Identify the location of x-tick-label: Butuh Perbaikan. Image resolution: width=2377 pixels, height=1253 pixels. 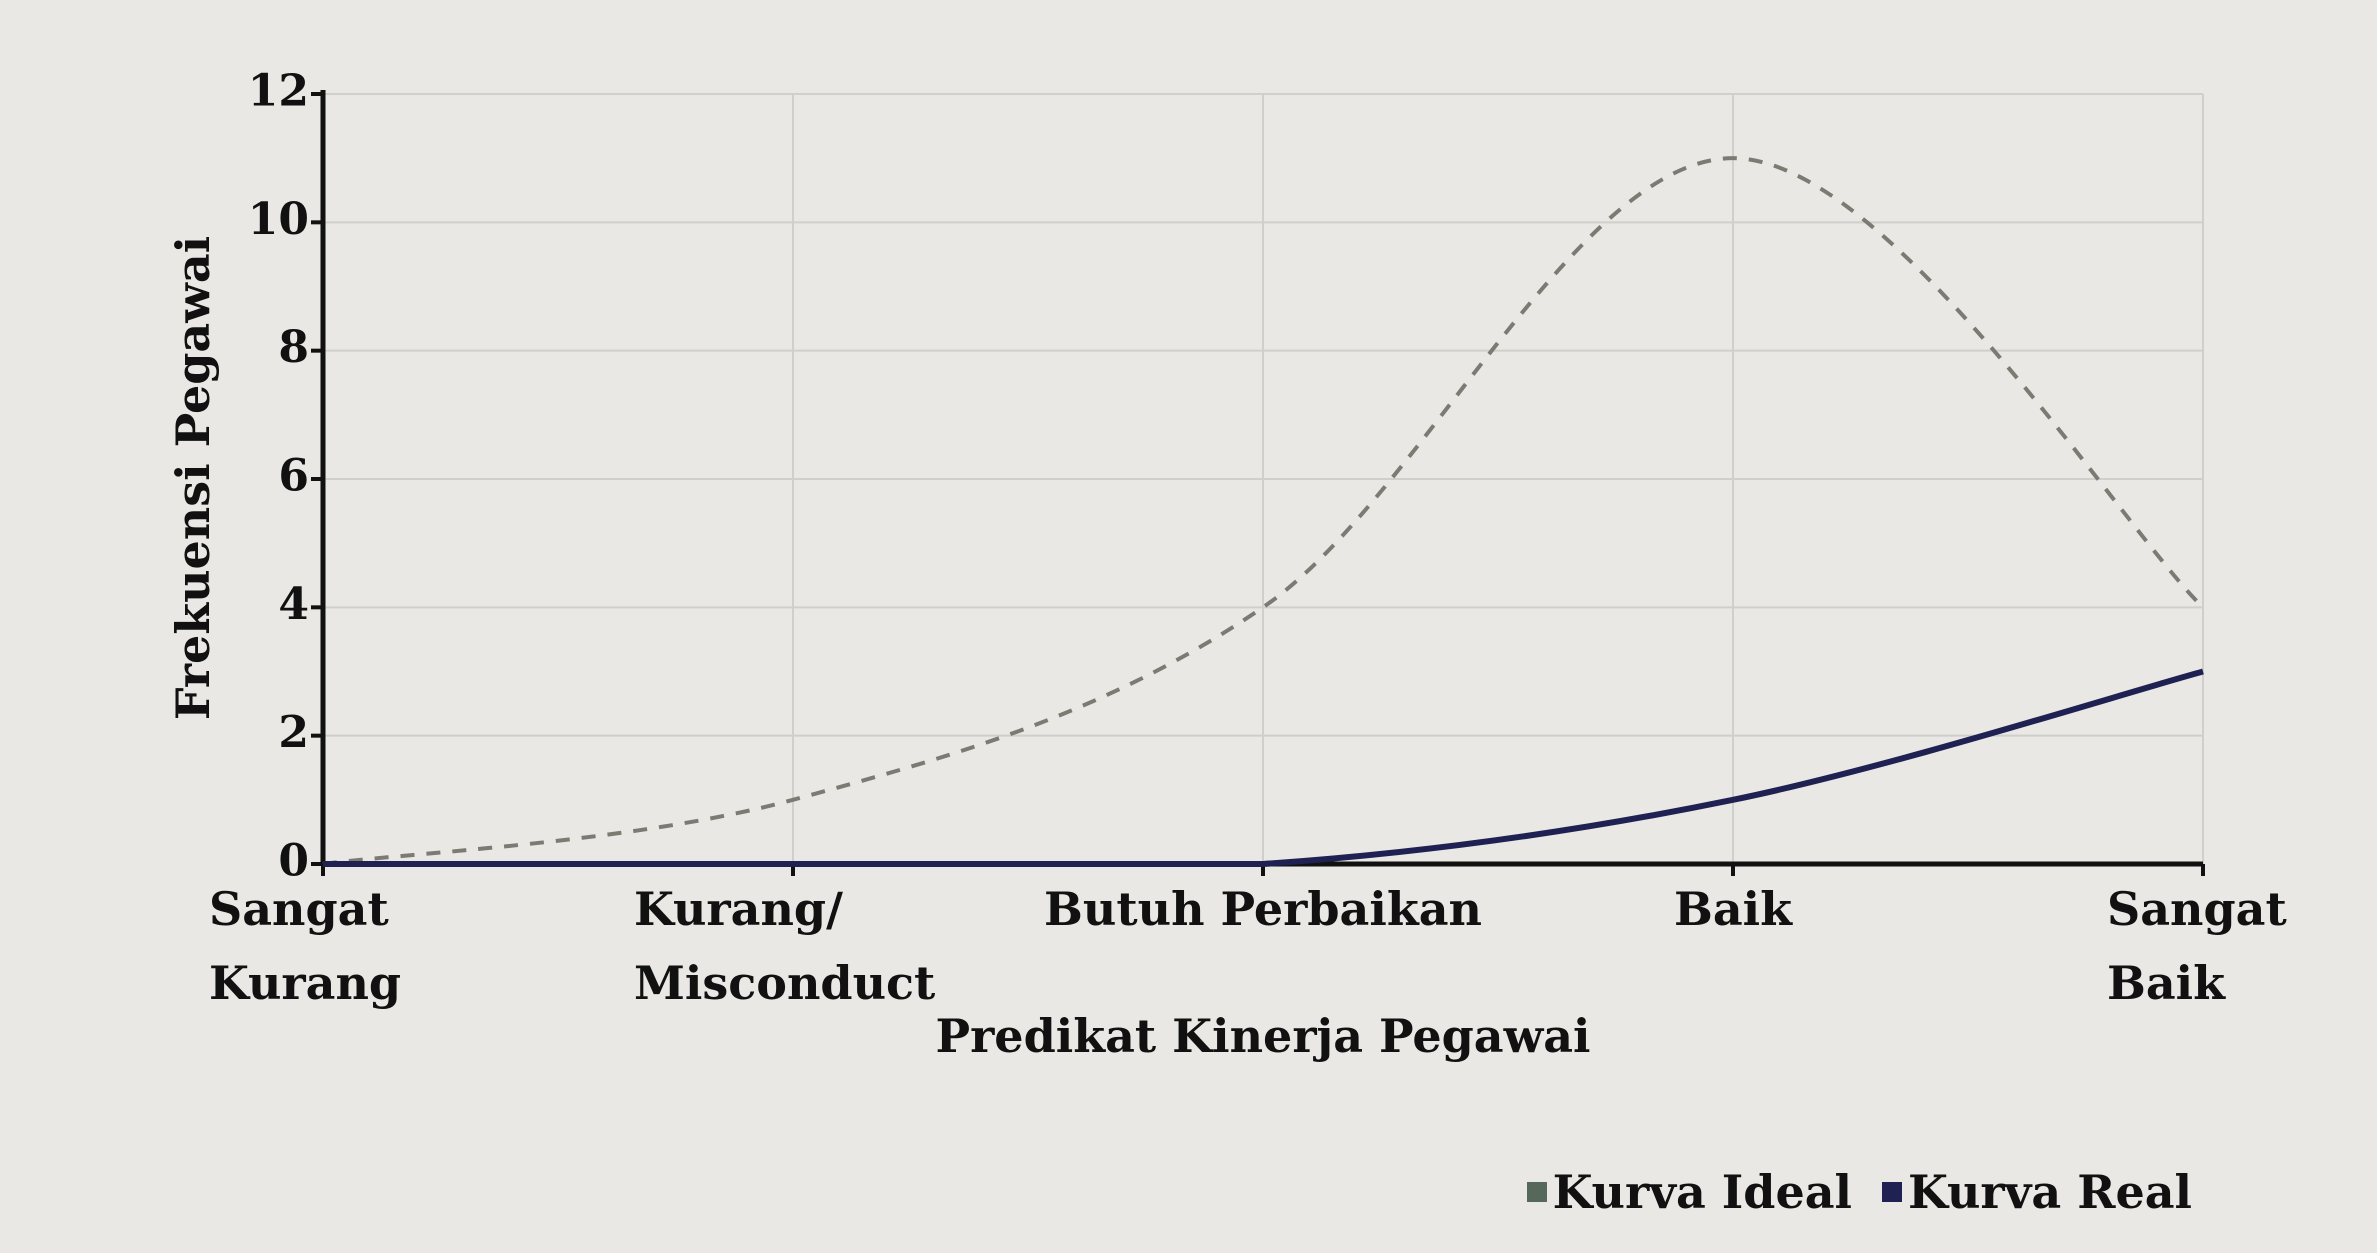
(1263, 909).